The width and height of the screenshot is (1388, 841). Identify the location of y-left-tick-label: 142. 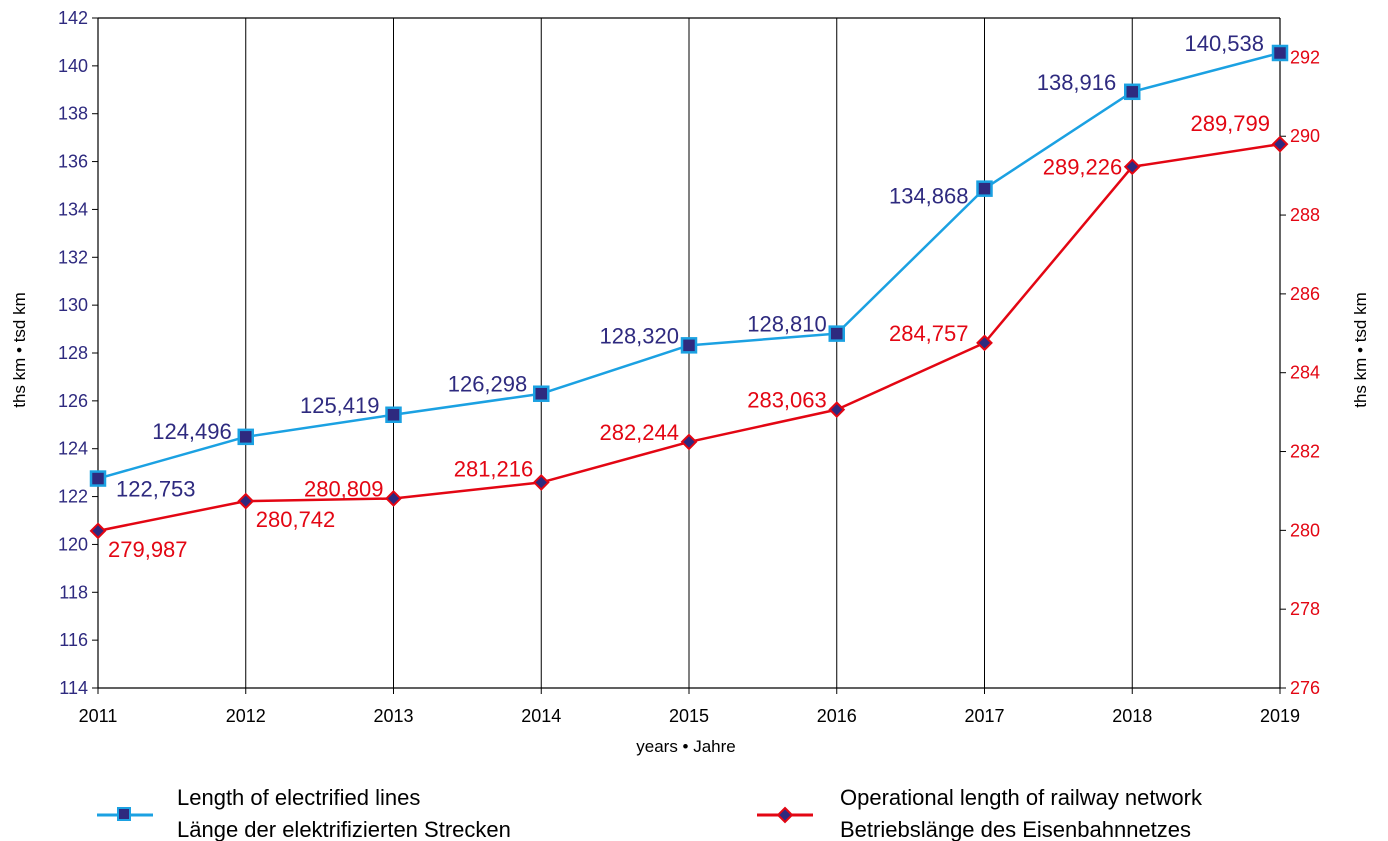
(73, 18).